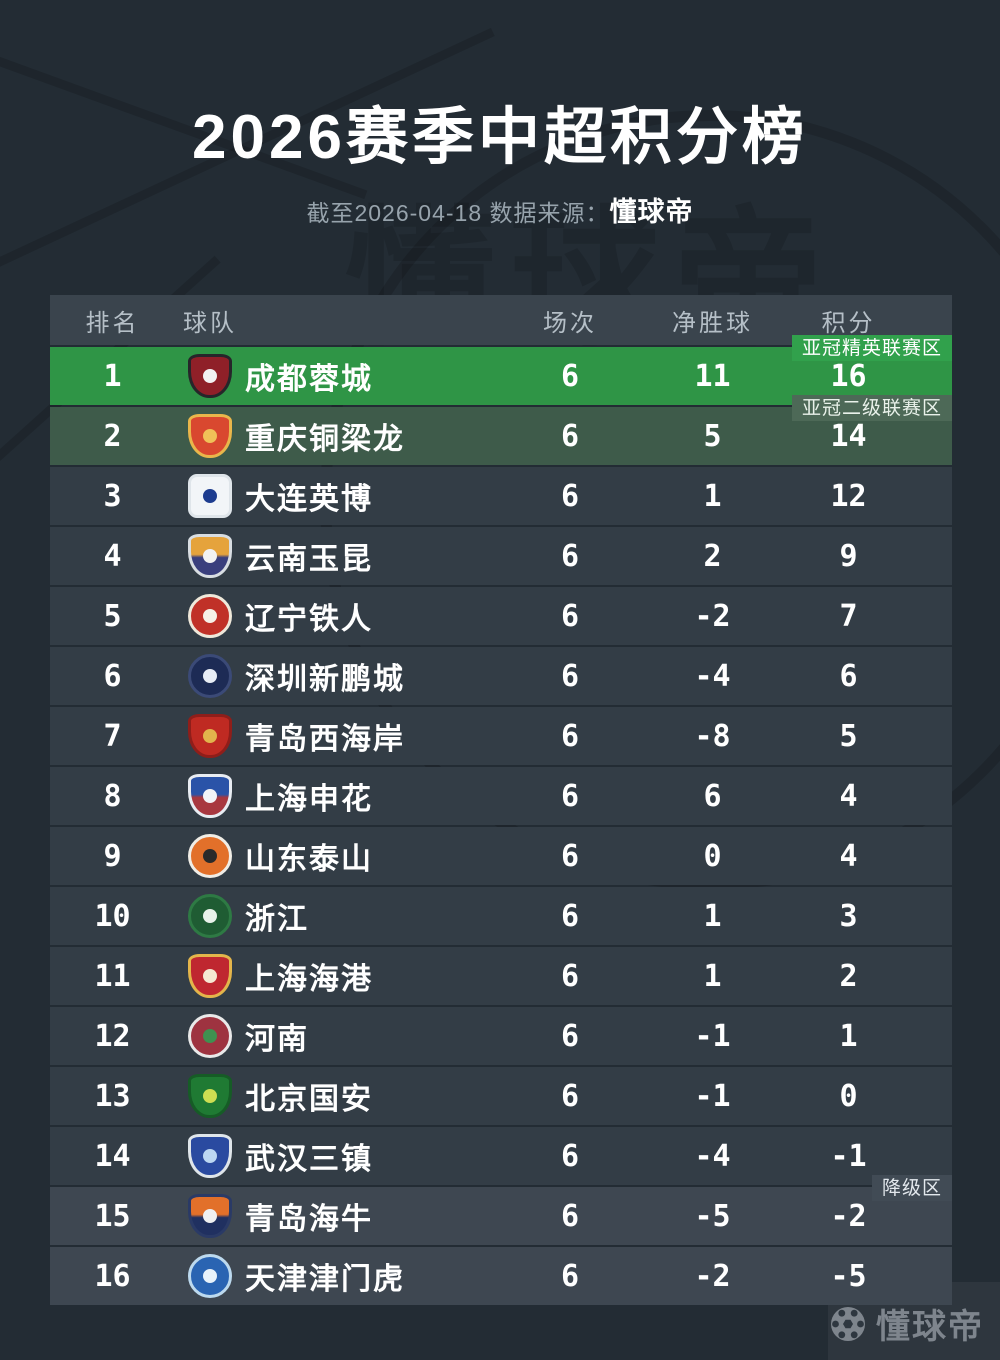 The height and width of the screenshot is (1360, 1000). What do you see at coordinates (848, 556) in the screenshot?
I see `points-cell: 9` at bounding box center [848, 556].